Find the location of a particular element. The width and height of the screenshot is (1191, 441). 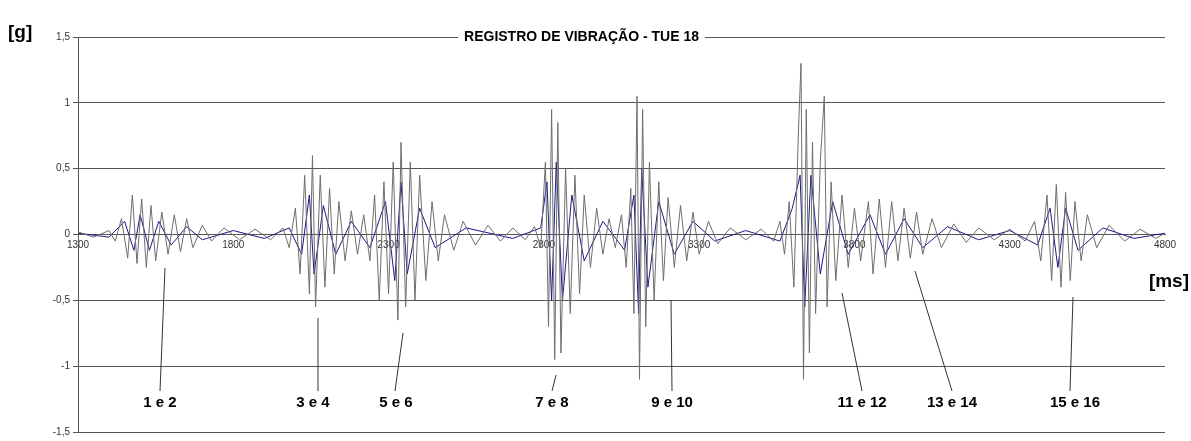

x-axis-title: [ms] is located at coordinates (1168, 280).